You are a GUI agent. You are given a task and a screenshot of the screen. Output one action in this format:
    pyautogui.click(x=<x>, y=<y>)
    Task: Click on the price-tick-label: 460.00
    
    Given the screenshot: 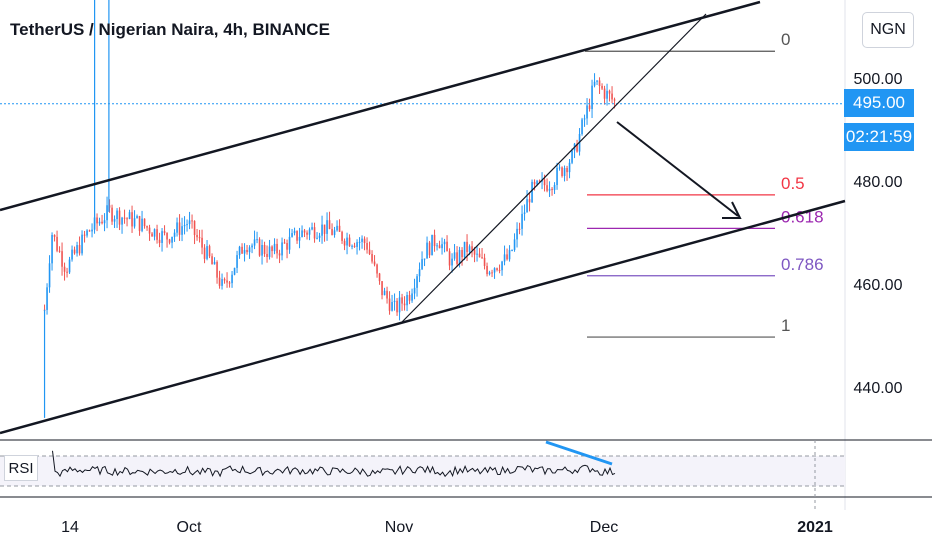 What is the action you would take?
    pyautogui.click(x=878, y=285)
    